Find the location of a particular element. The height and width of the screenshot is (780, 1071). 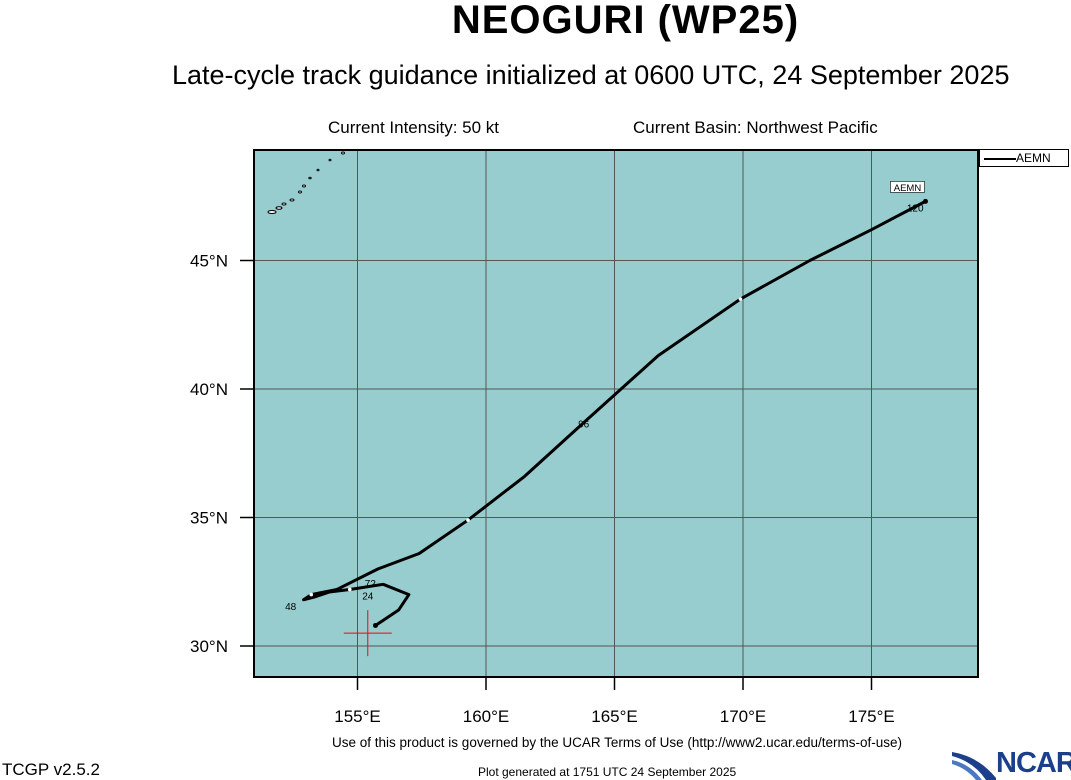

ncar-logo: NCAR is located at coordinates (1010, 763).